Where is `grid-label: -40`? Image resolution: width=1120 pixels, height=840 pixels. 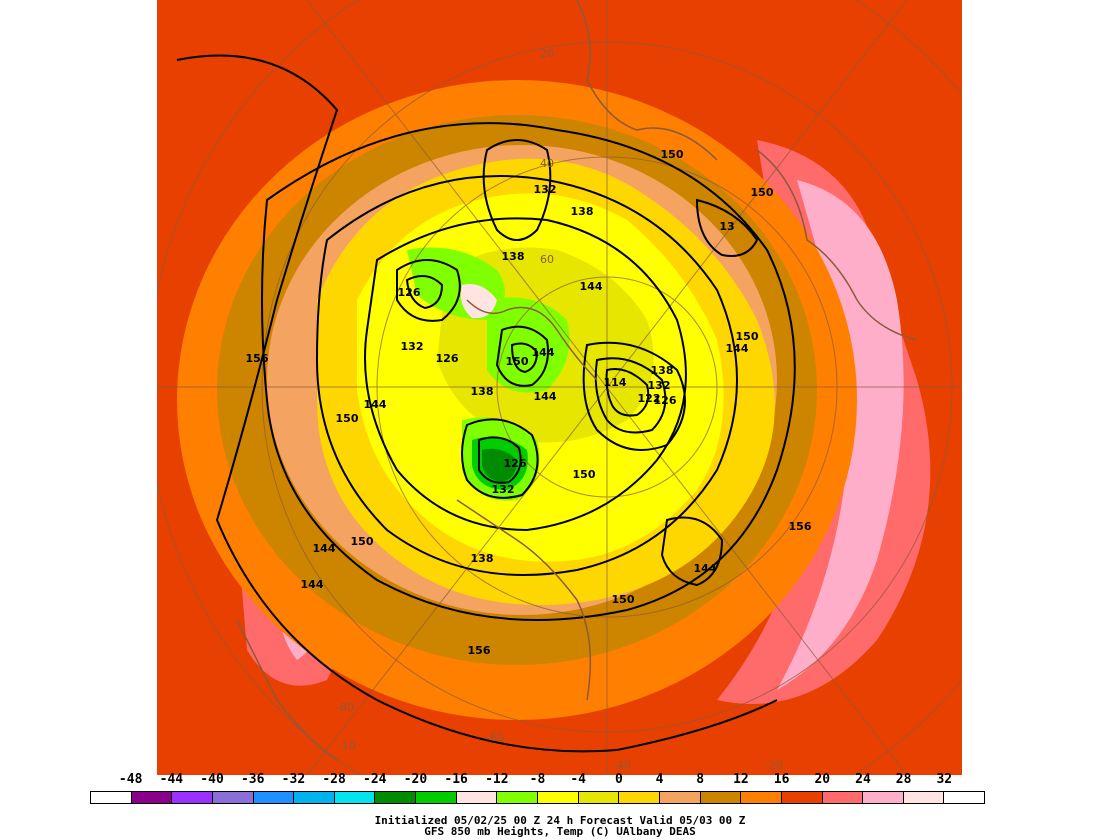
grid-label: -40 is located at coordinates (622, 765).